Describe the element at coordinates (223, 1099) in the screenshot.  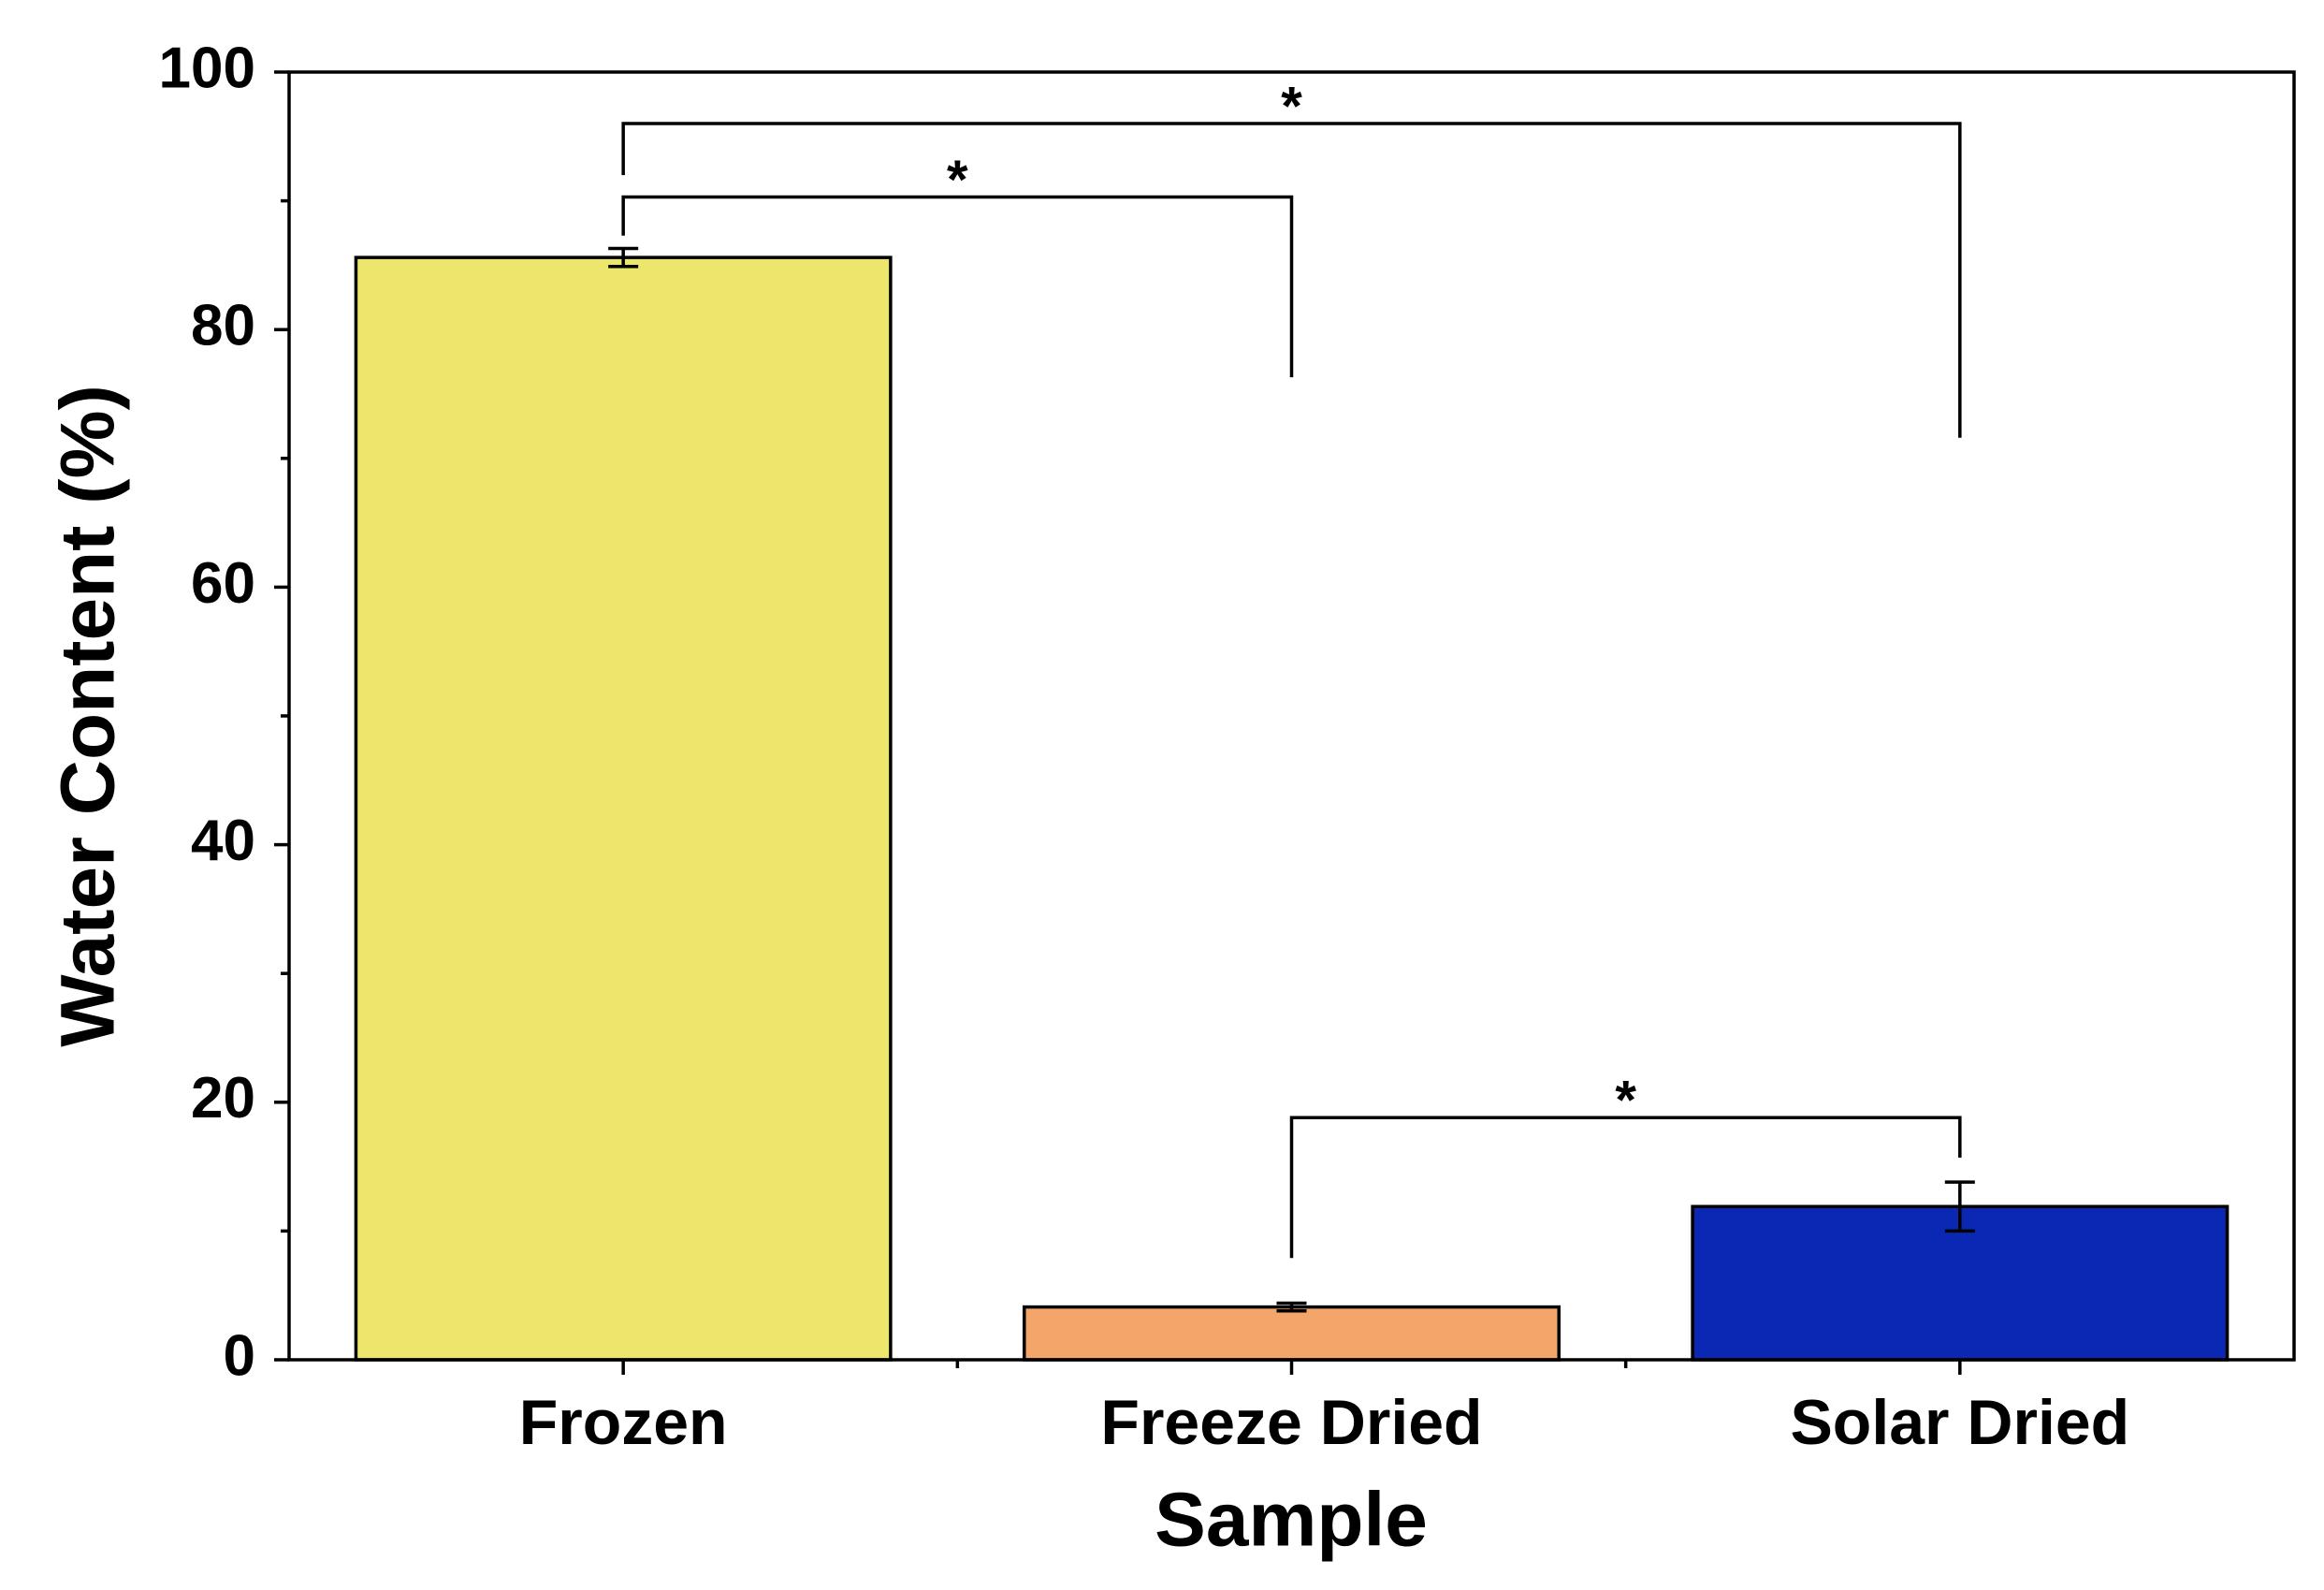
I see `y-tick-label: 20` at that location.